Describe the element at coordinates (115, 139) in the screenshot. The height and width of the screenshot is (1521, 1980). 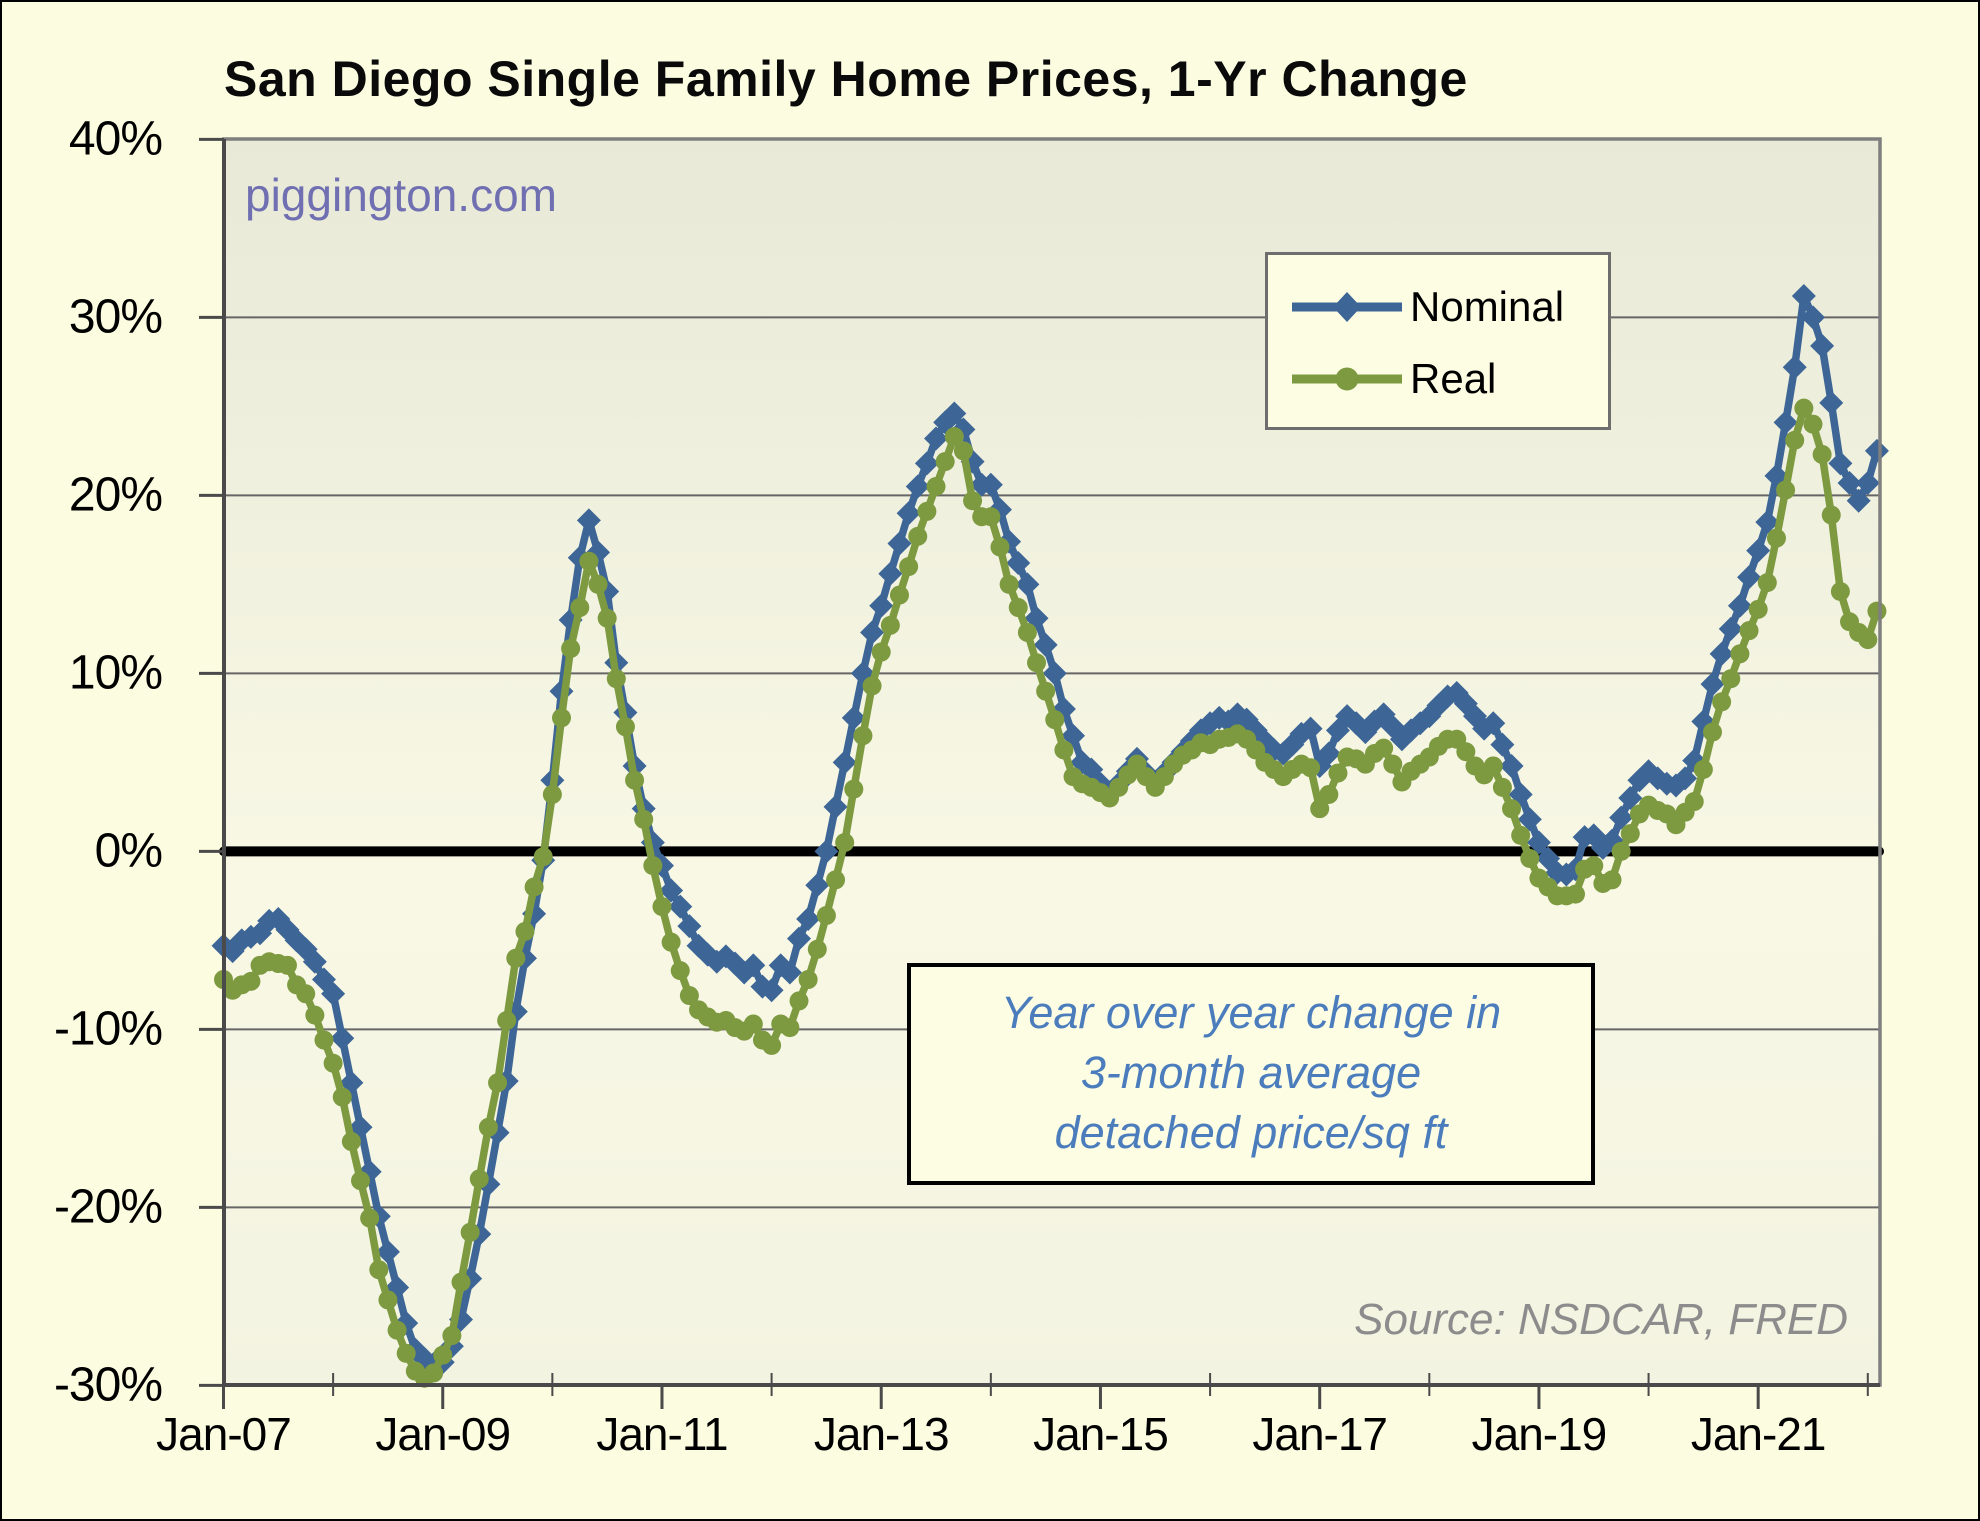
I see `y-tick-label: 40%` at that location.